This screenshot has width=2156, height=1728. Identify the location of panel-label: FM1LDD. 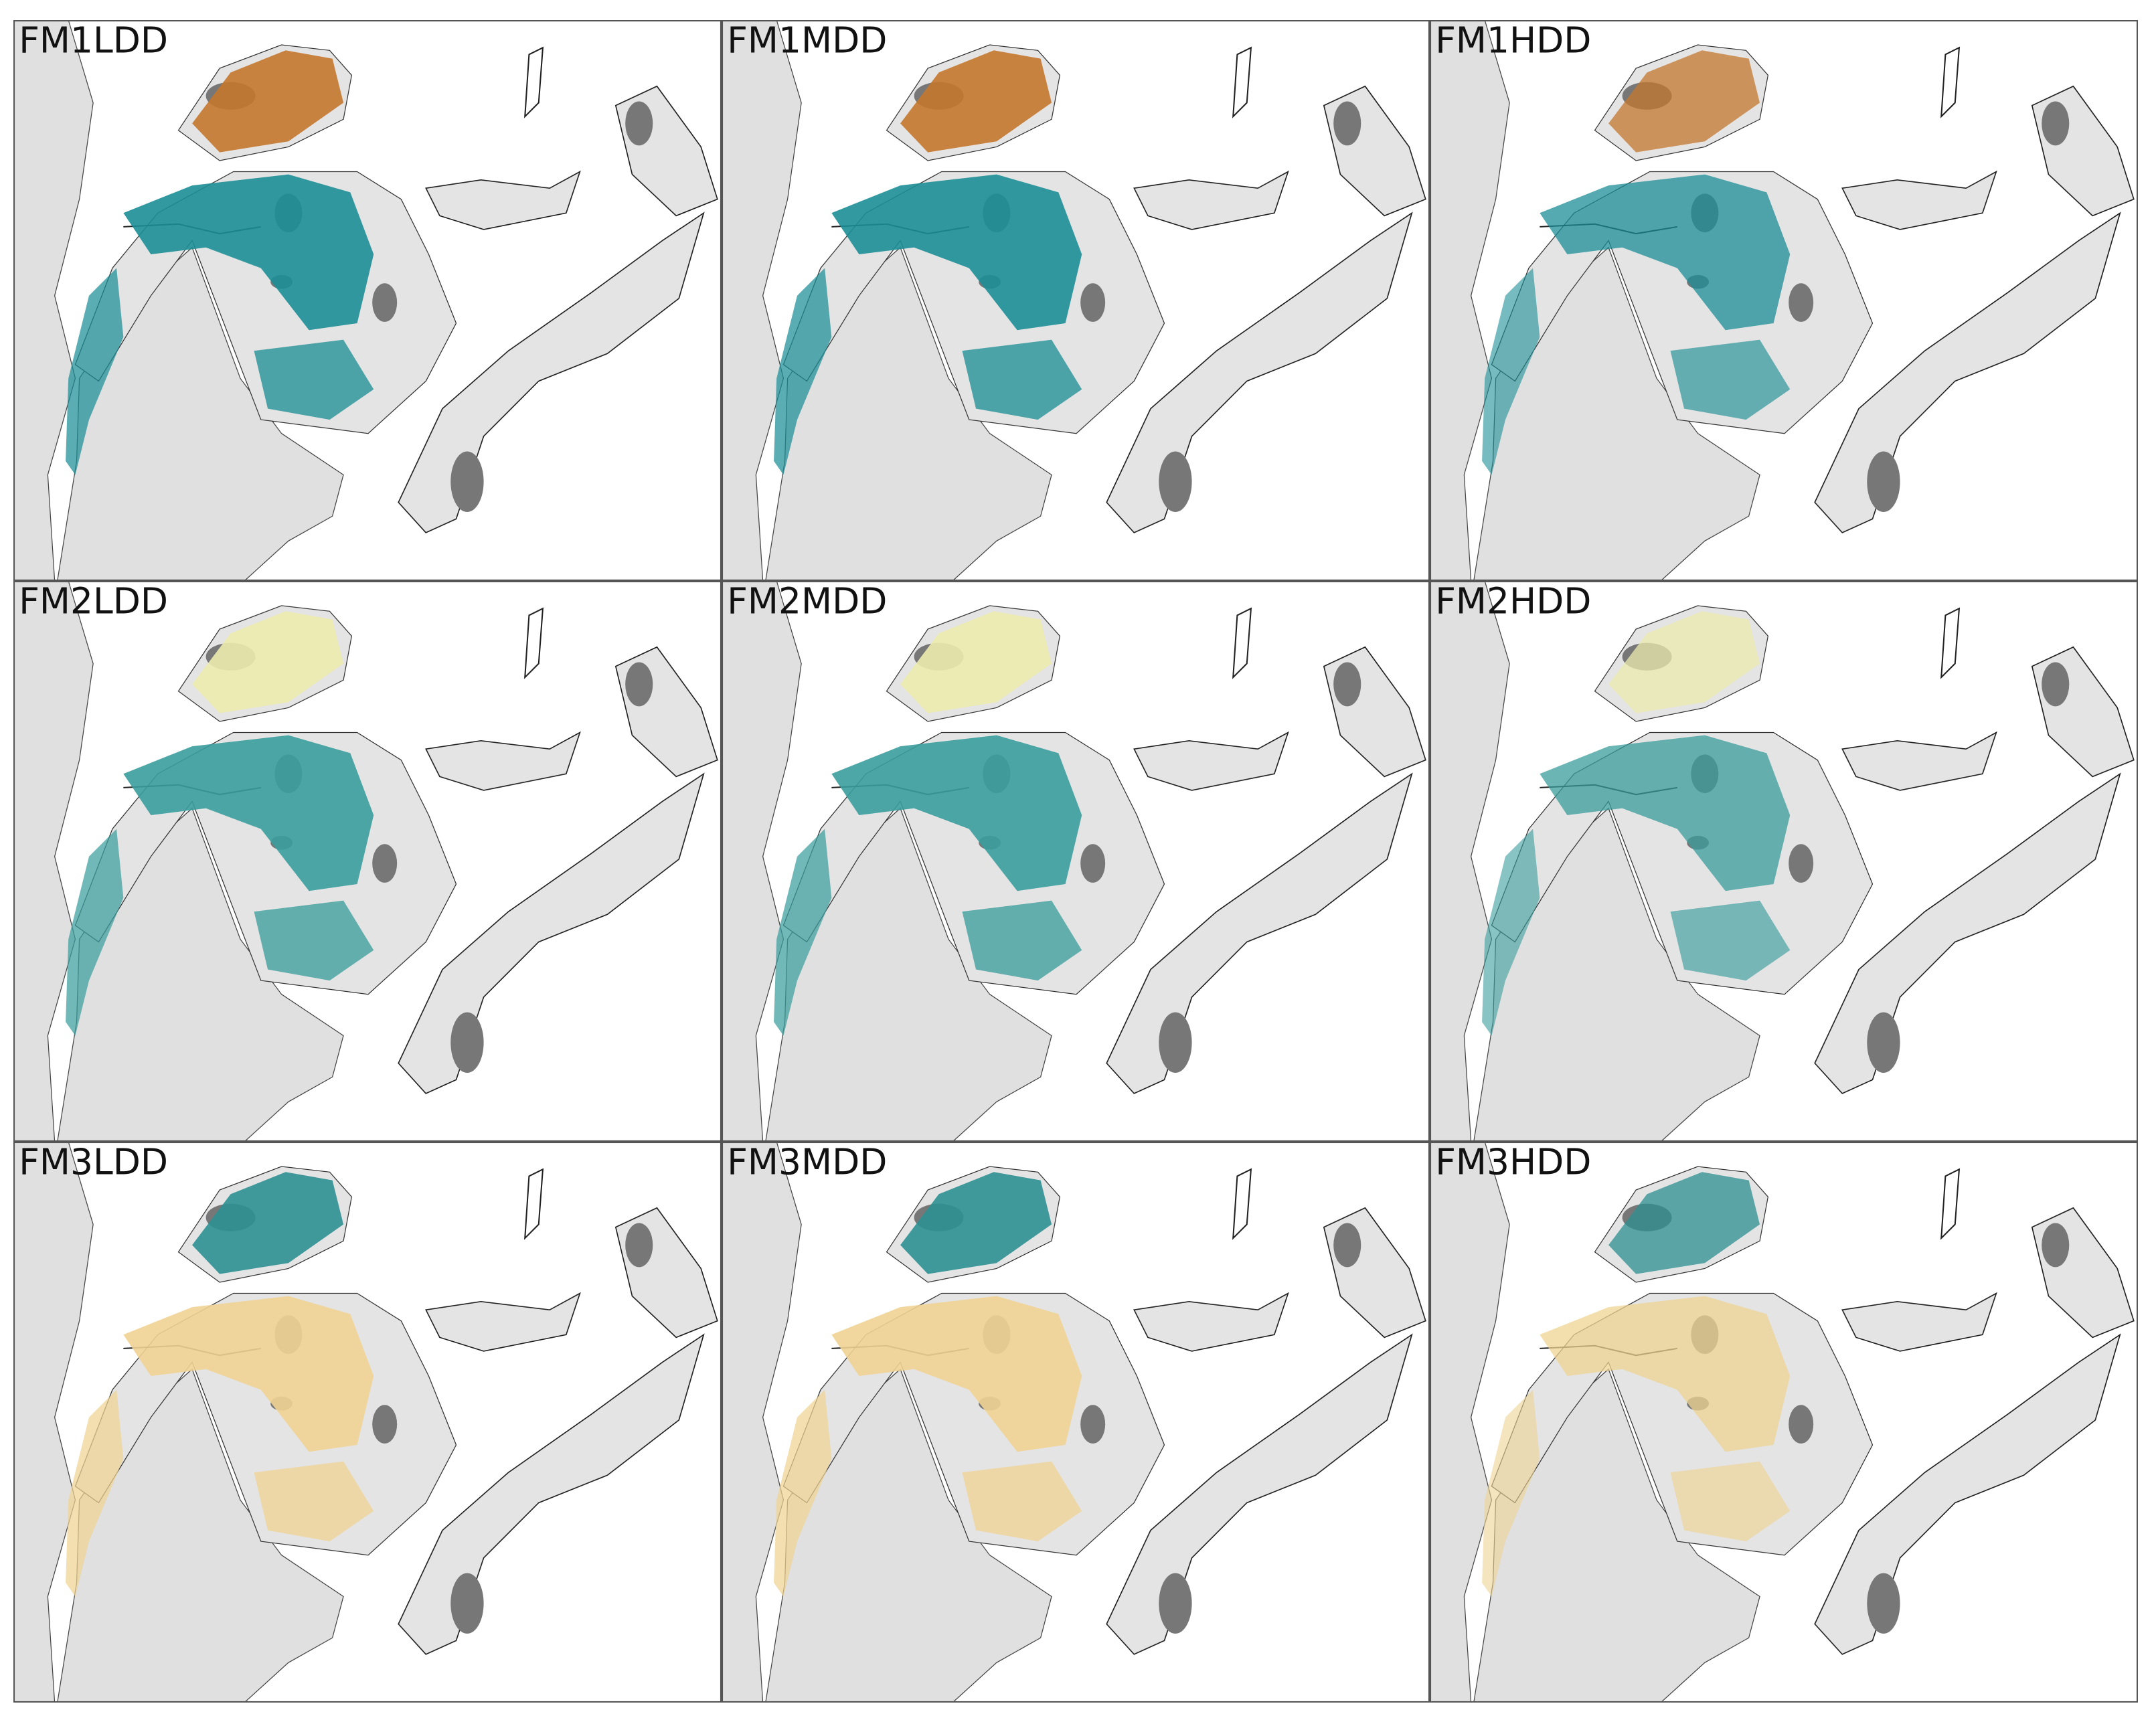
(93, 40).